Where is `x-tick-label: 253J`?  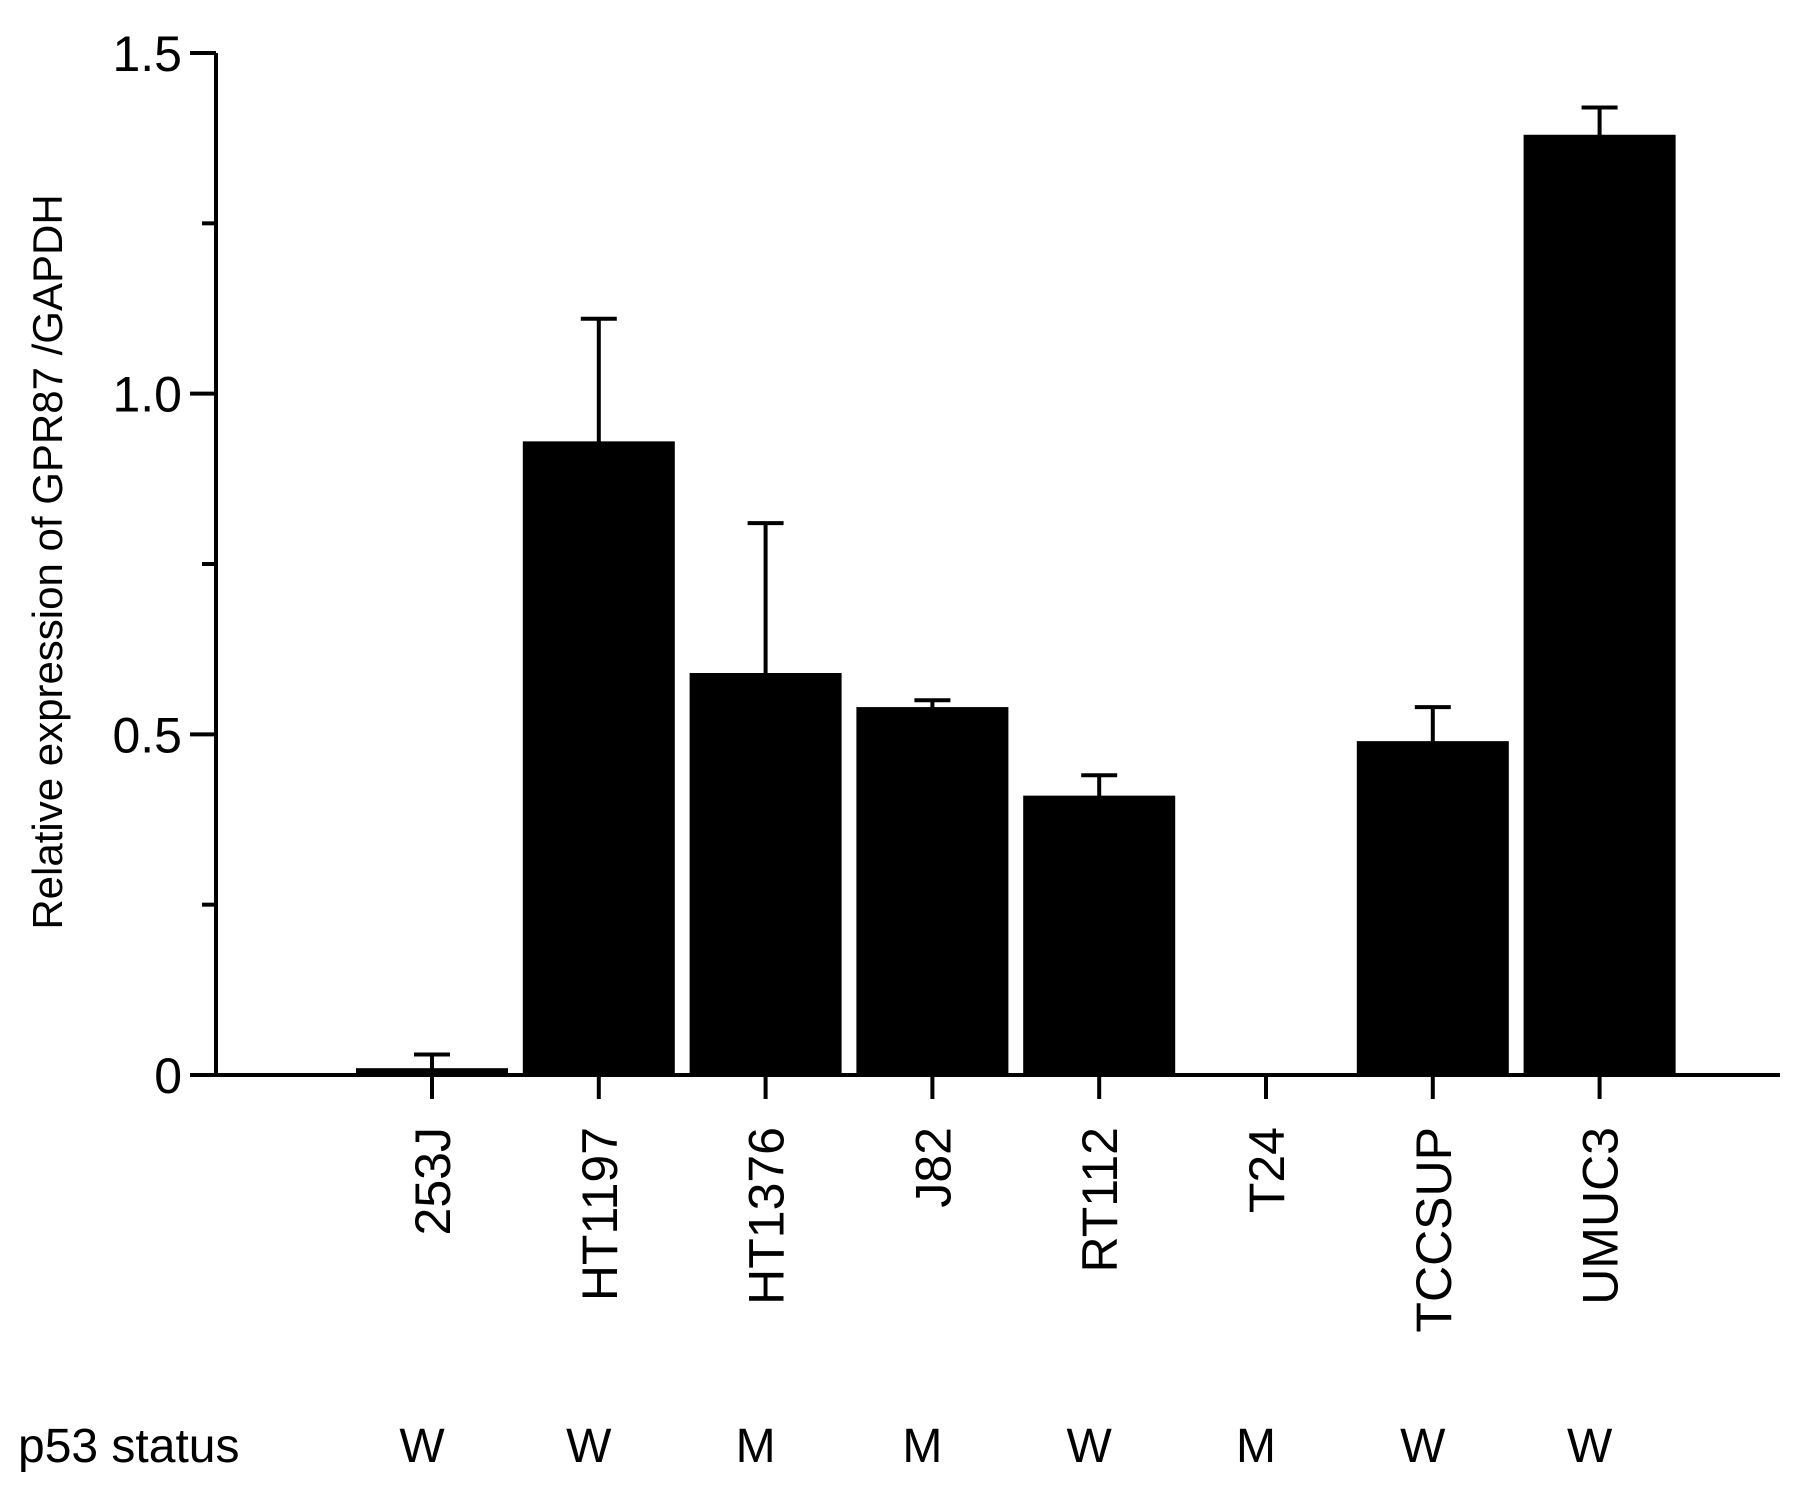 x-tick-label: 253J is located at coordinates (433, 1181).